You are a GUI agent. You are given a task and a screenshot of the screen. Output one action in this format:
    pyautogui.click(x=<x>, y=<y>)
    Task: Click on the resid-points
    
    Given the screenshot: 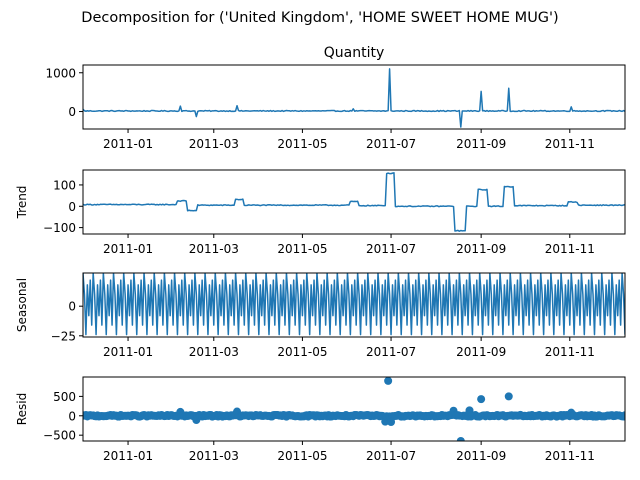 What is the action you would take?
    pyautogui.click(x=354, y=409)
    